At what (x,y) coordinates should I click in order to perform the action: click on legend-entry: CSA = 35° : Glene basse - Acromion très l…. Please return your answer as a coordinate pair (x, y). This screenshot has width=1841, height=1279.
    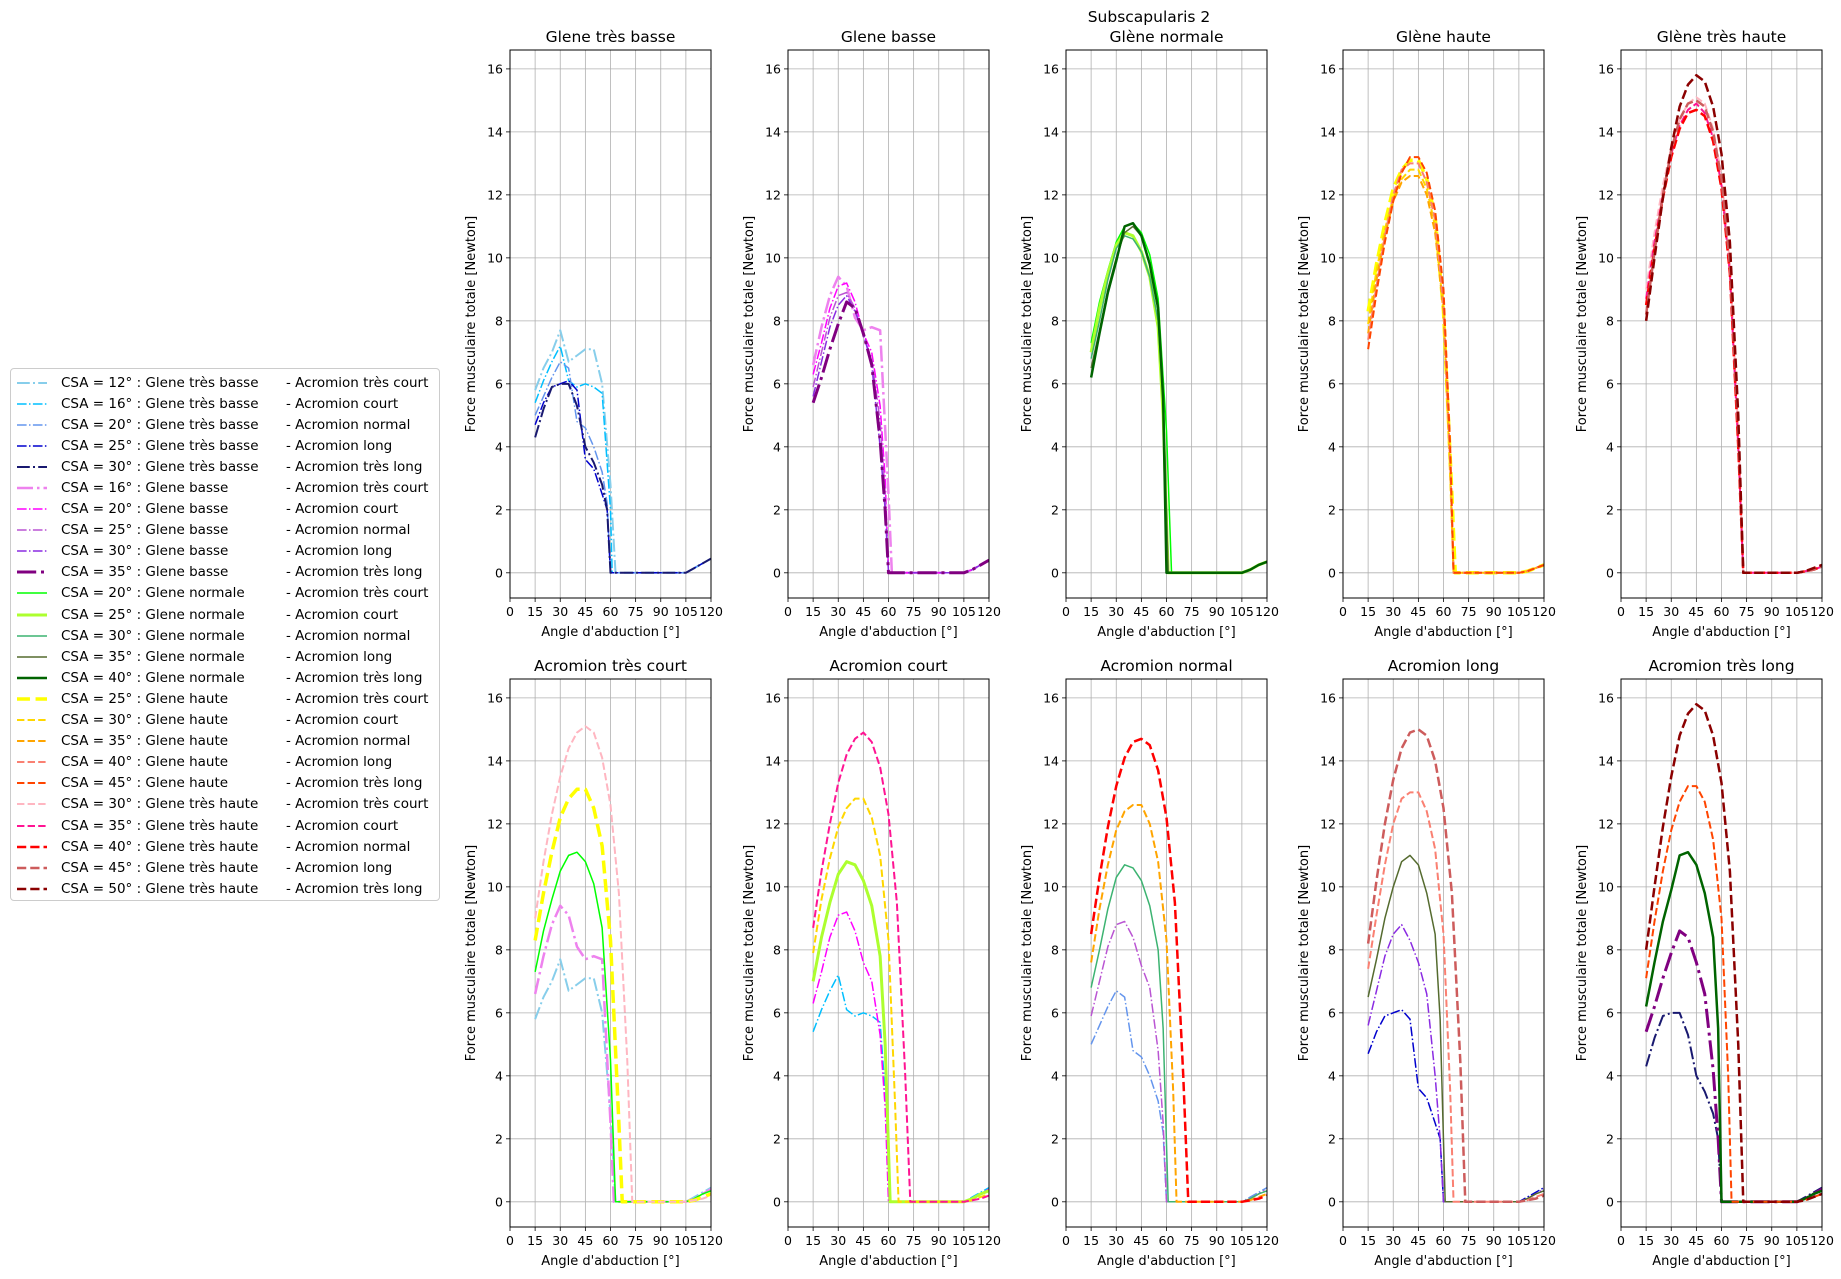
    Looking at the image, I should click on (225, 572).